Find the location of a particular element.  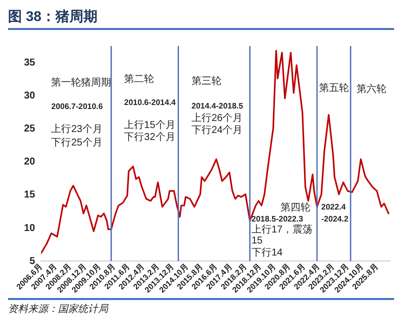

annotation: 第一轮猪周期 is located at coordinates (81, 82).